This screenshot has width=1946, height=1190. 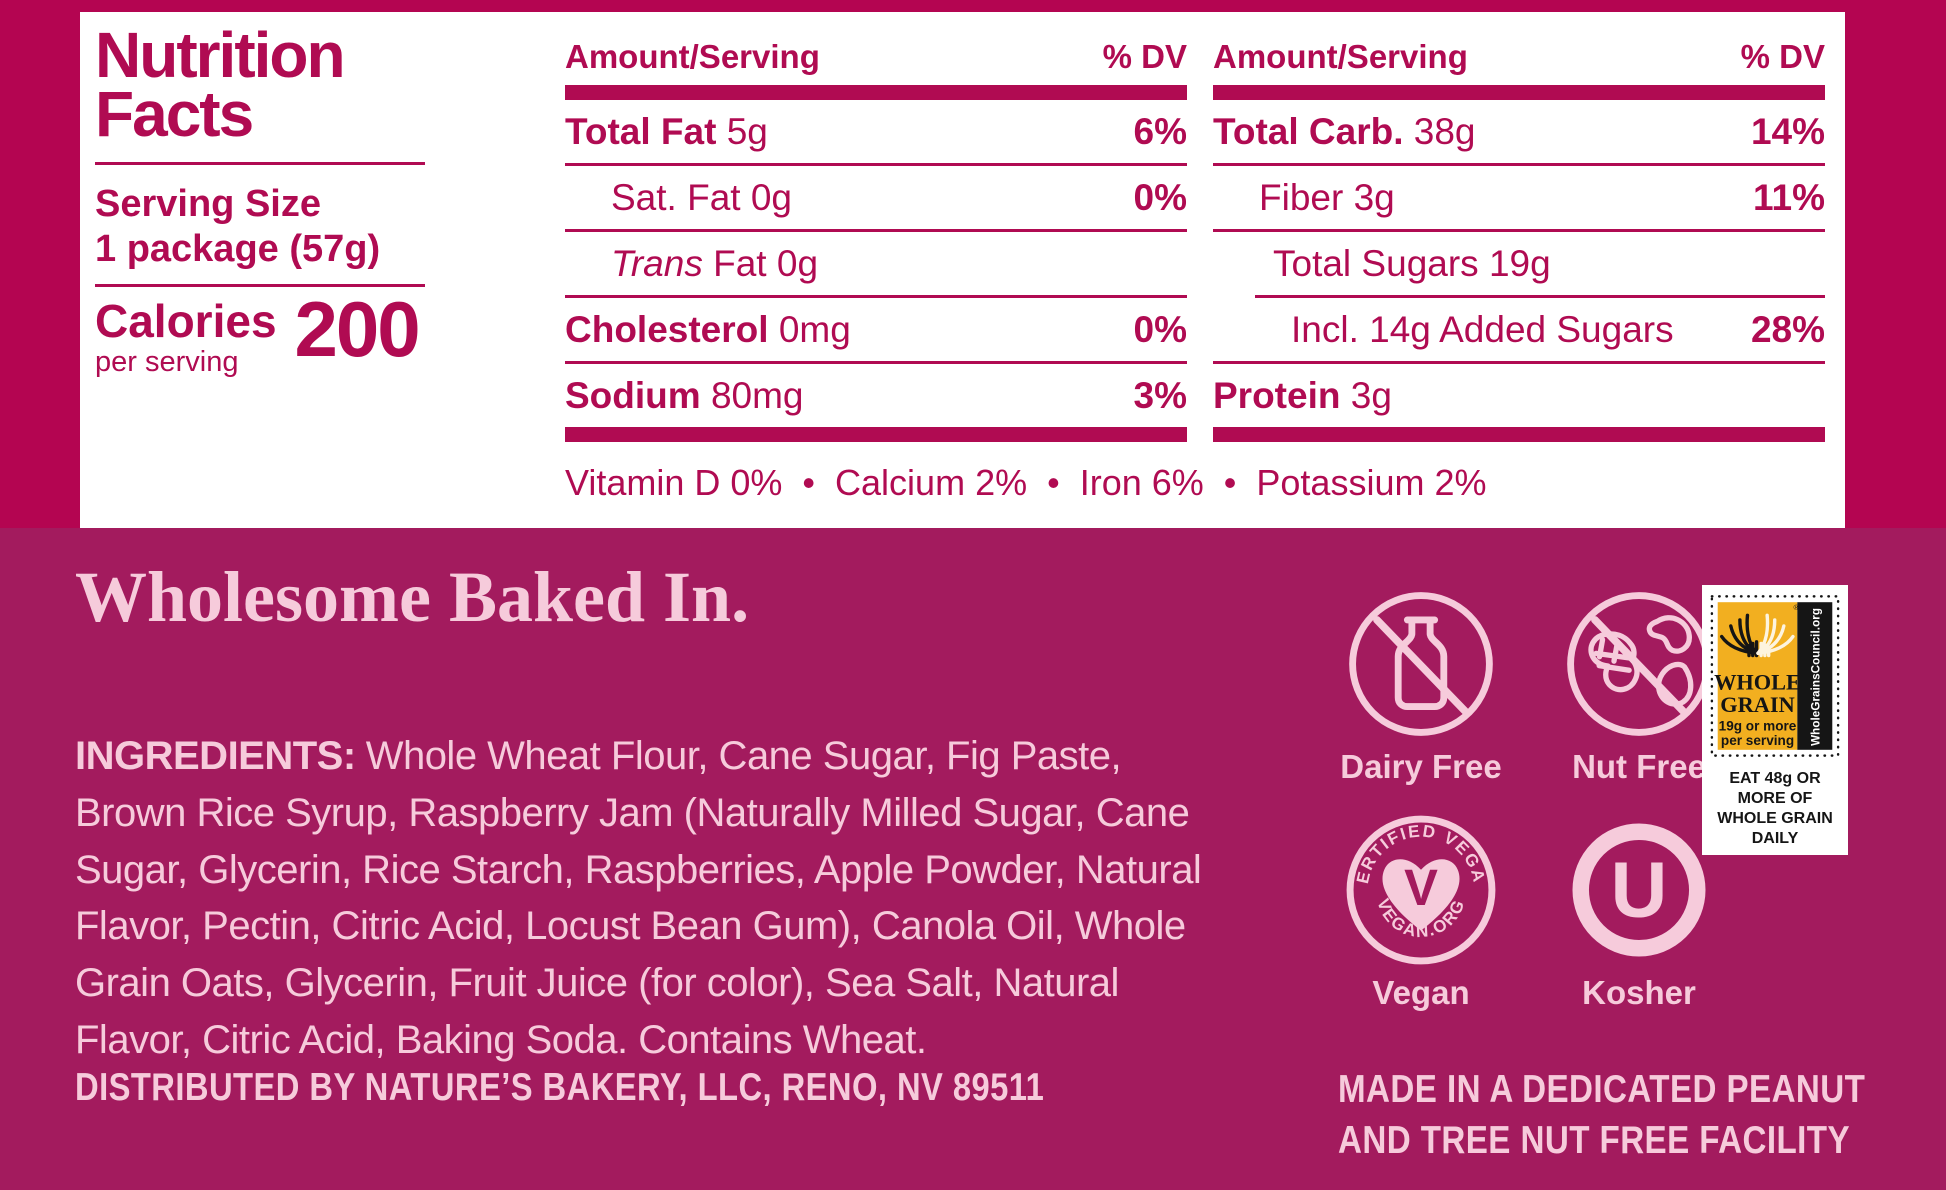 I want to click on badge-dairy-free: Dairy Free, so click(x=1421, y=687).